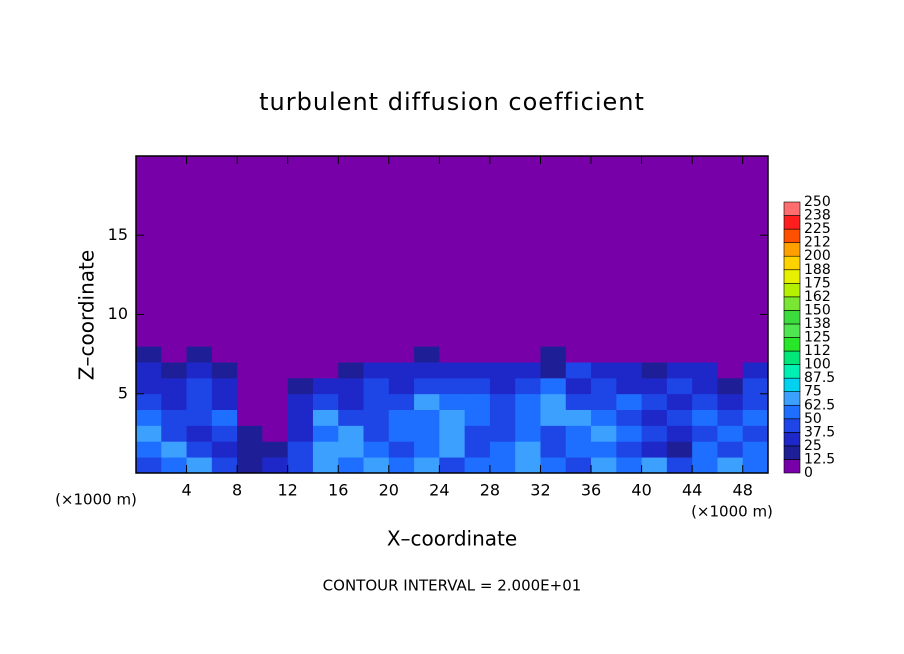  I want to click on colorbar-label: 150, so click(817, 310).